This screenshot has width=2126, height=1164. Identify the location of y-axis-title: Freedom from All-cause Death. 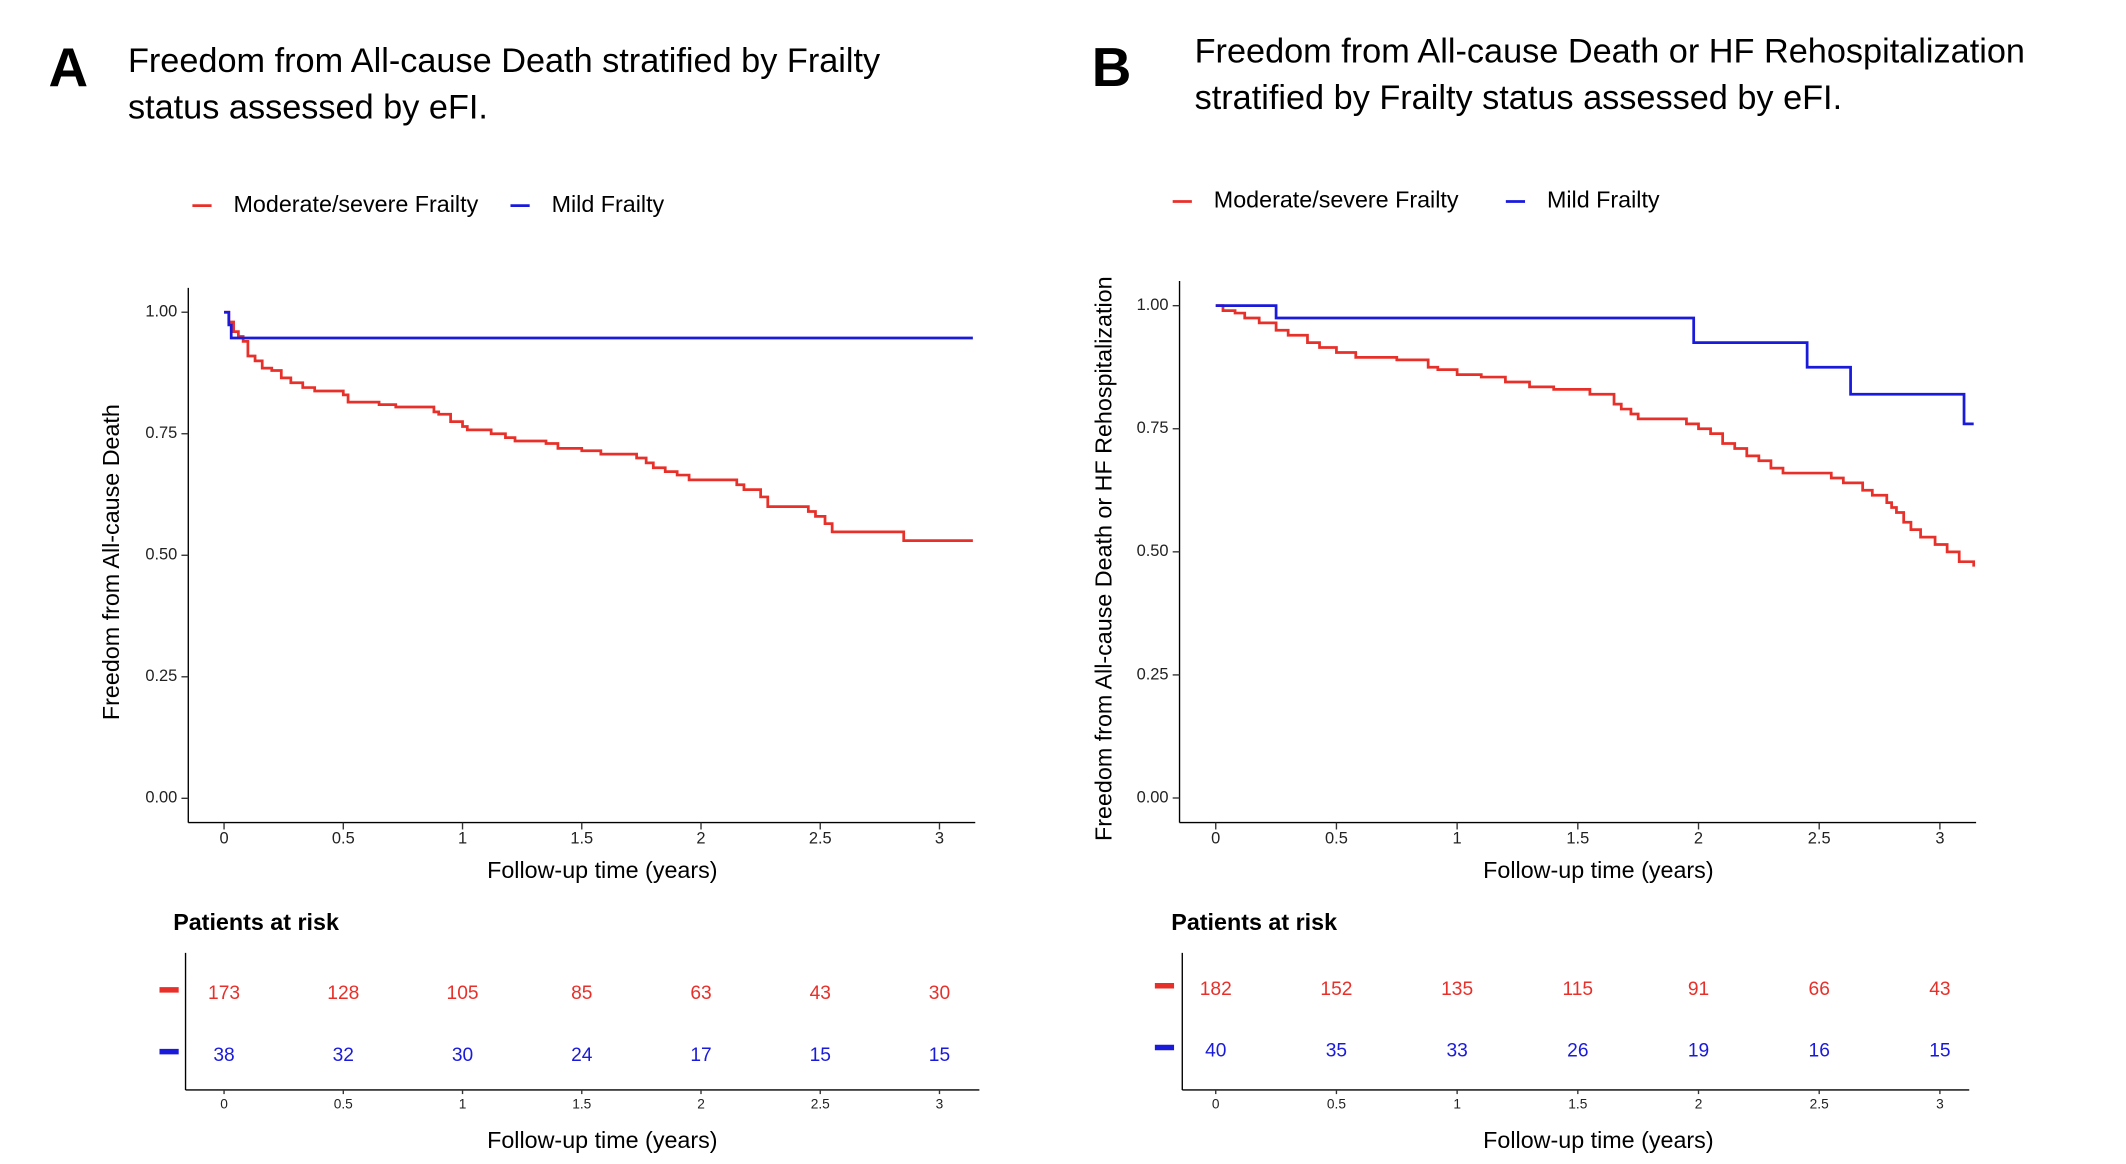
(111, 562).